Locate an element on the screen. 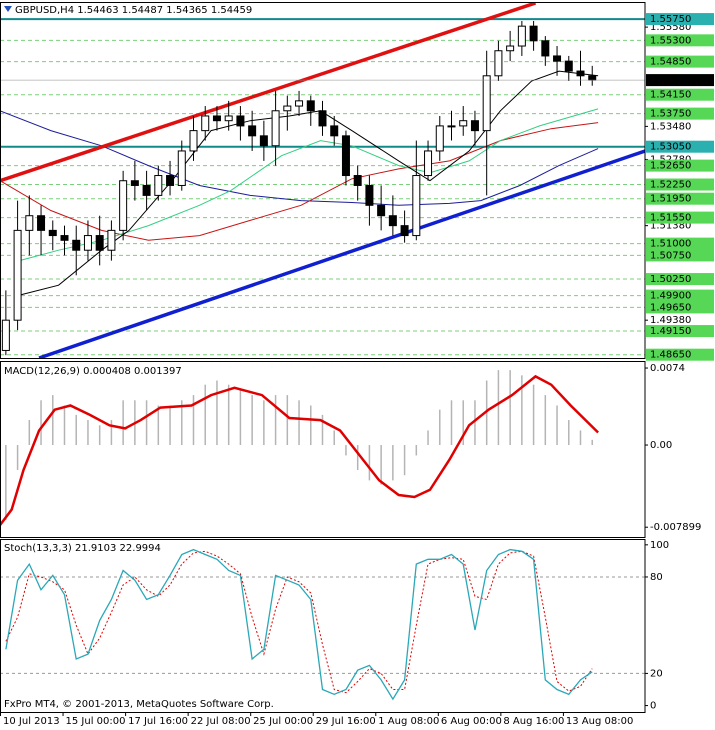 This screenshot has height=730, width=715. level-label: 1.53750 is located at coordinates (670, 114).